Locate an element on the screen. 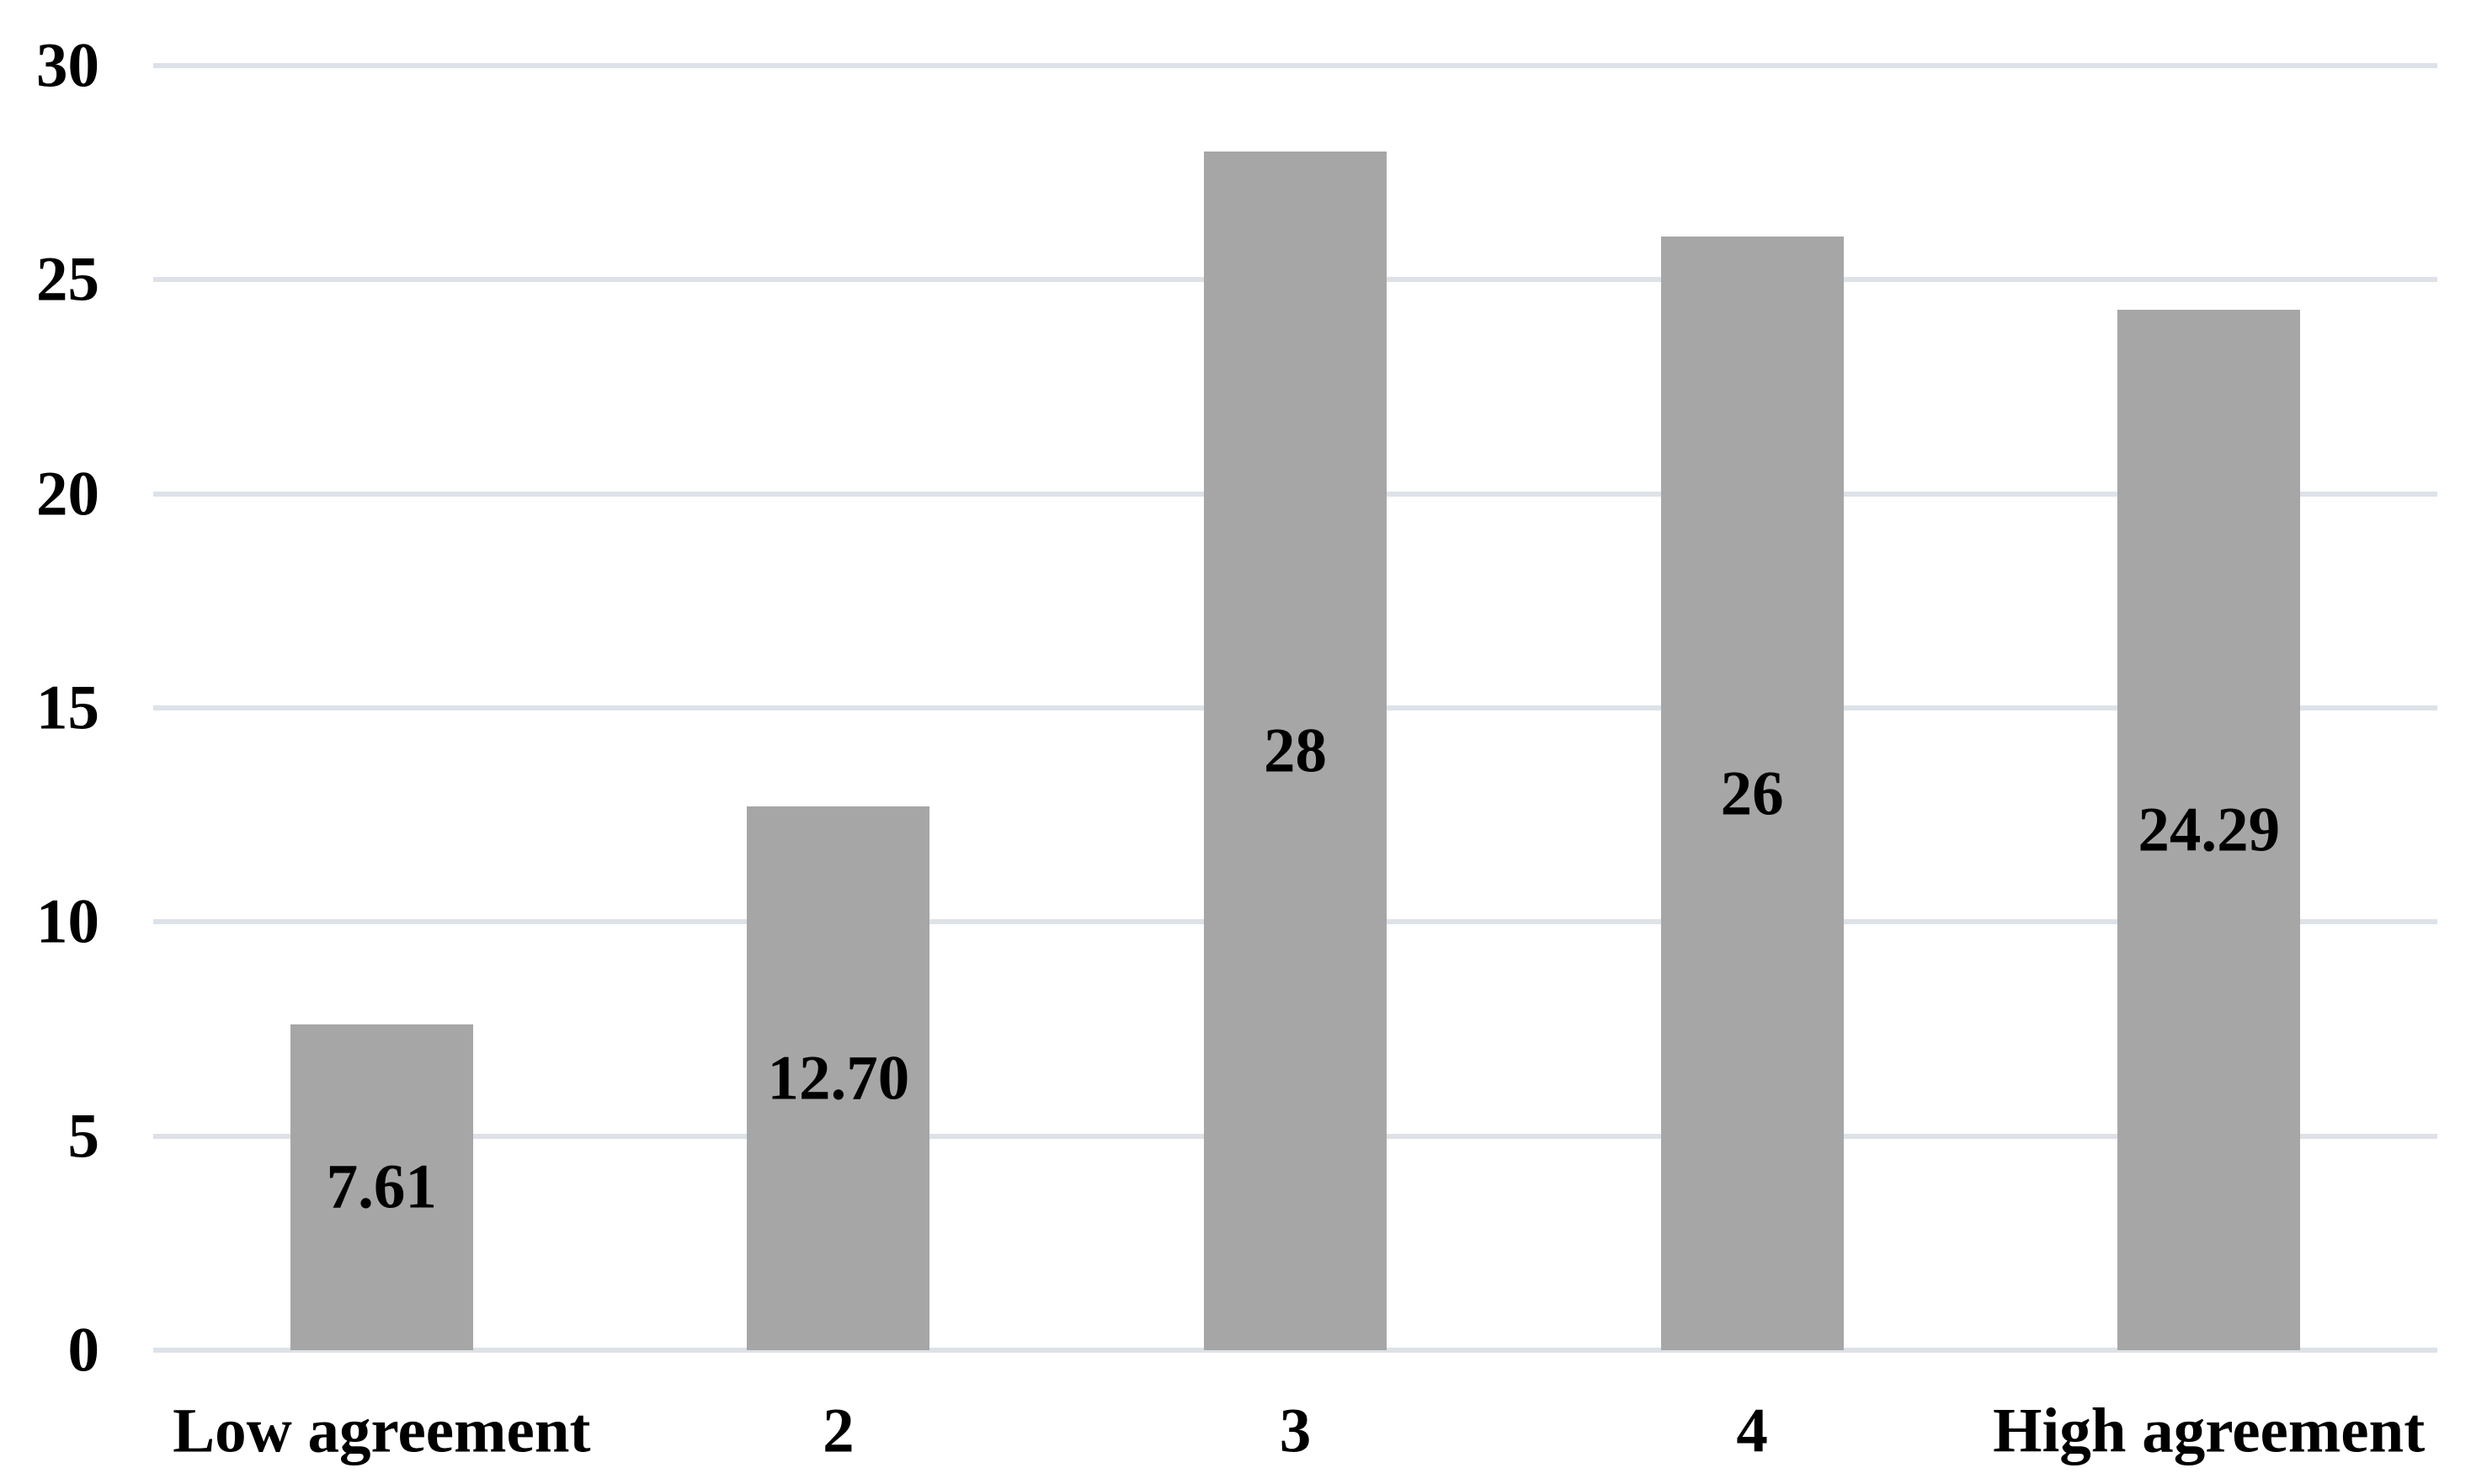 This screenshot has height=1484, width=2487. bar-value-label: 28 is located at coordinates (1295, 750).